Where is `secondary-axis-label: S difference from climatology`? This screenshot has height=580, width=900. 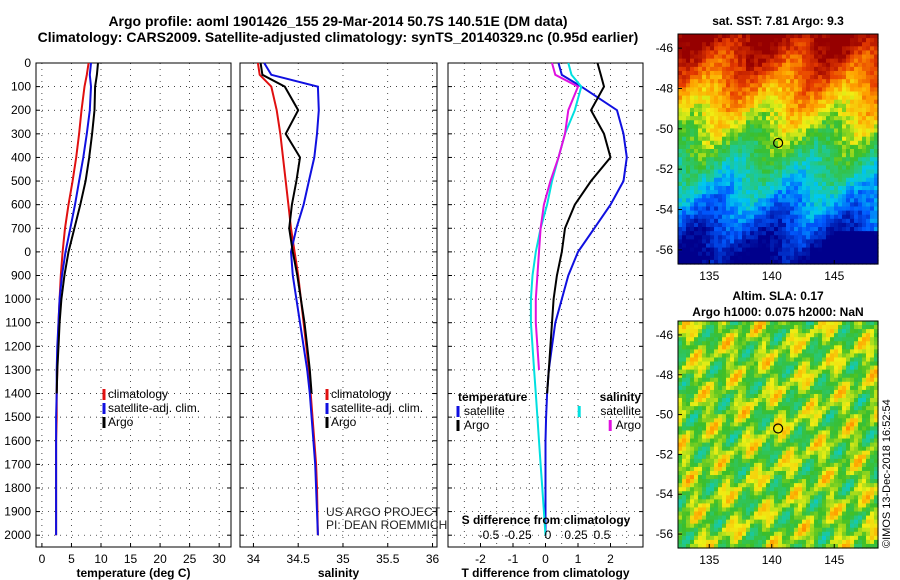
secondary-axis-label: S difference from climatology is located at coordinates (546, 520).